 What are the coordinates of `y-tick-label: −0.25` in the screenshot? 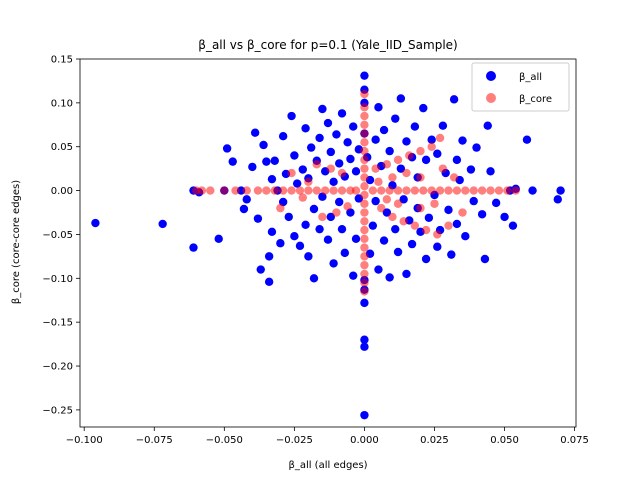 It's located at (57, 410).